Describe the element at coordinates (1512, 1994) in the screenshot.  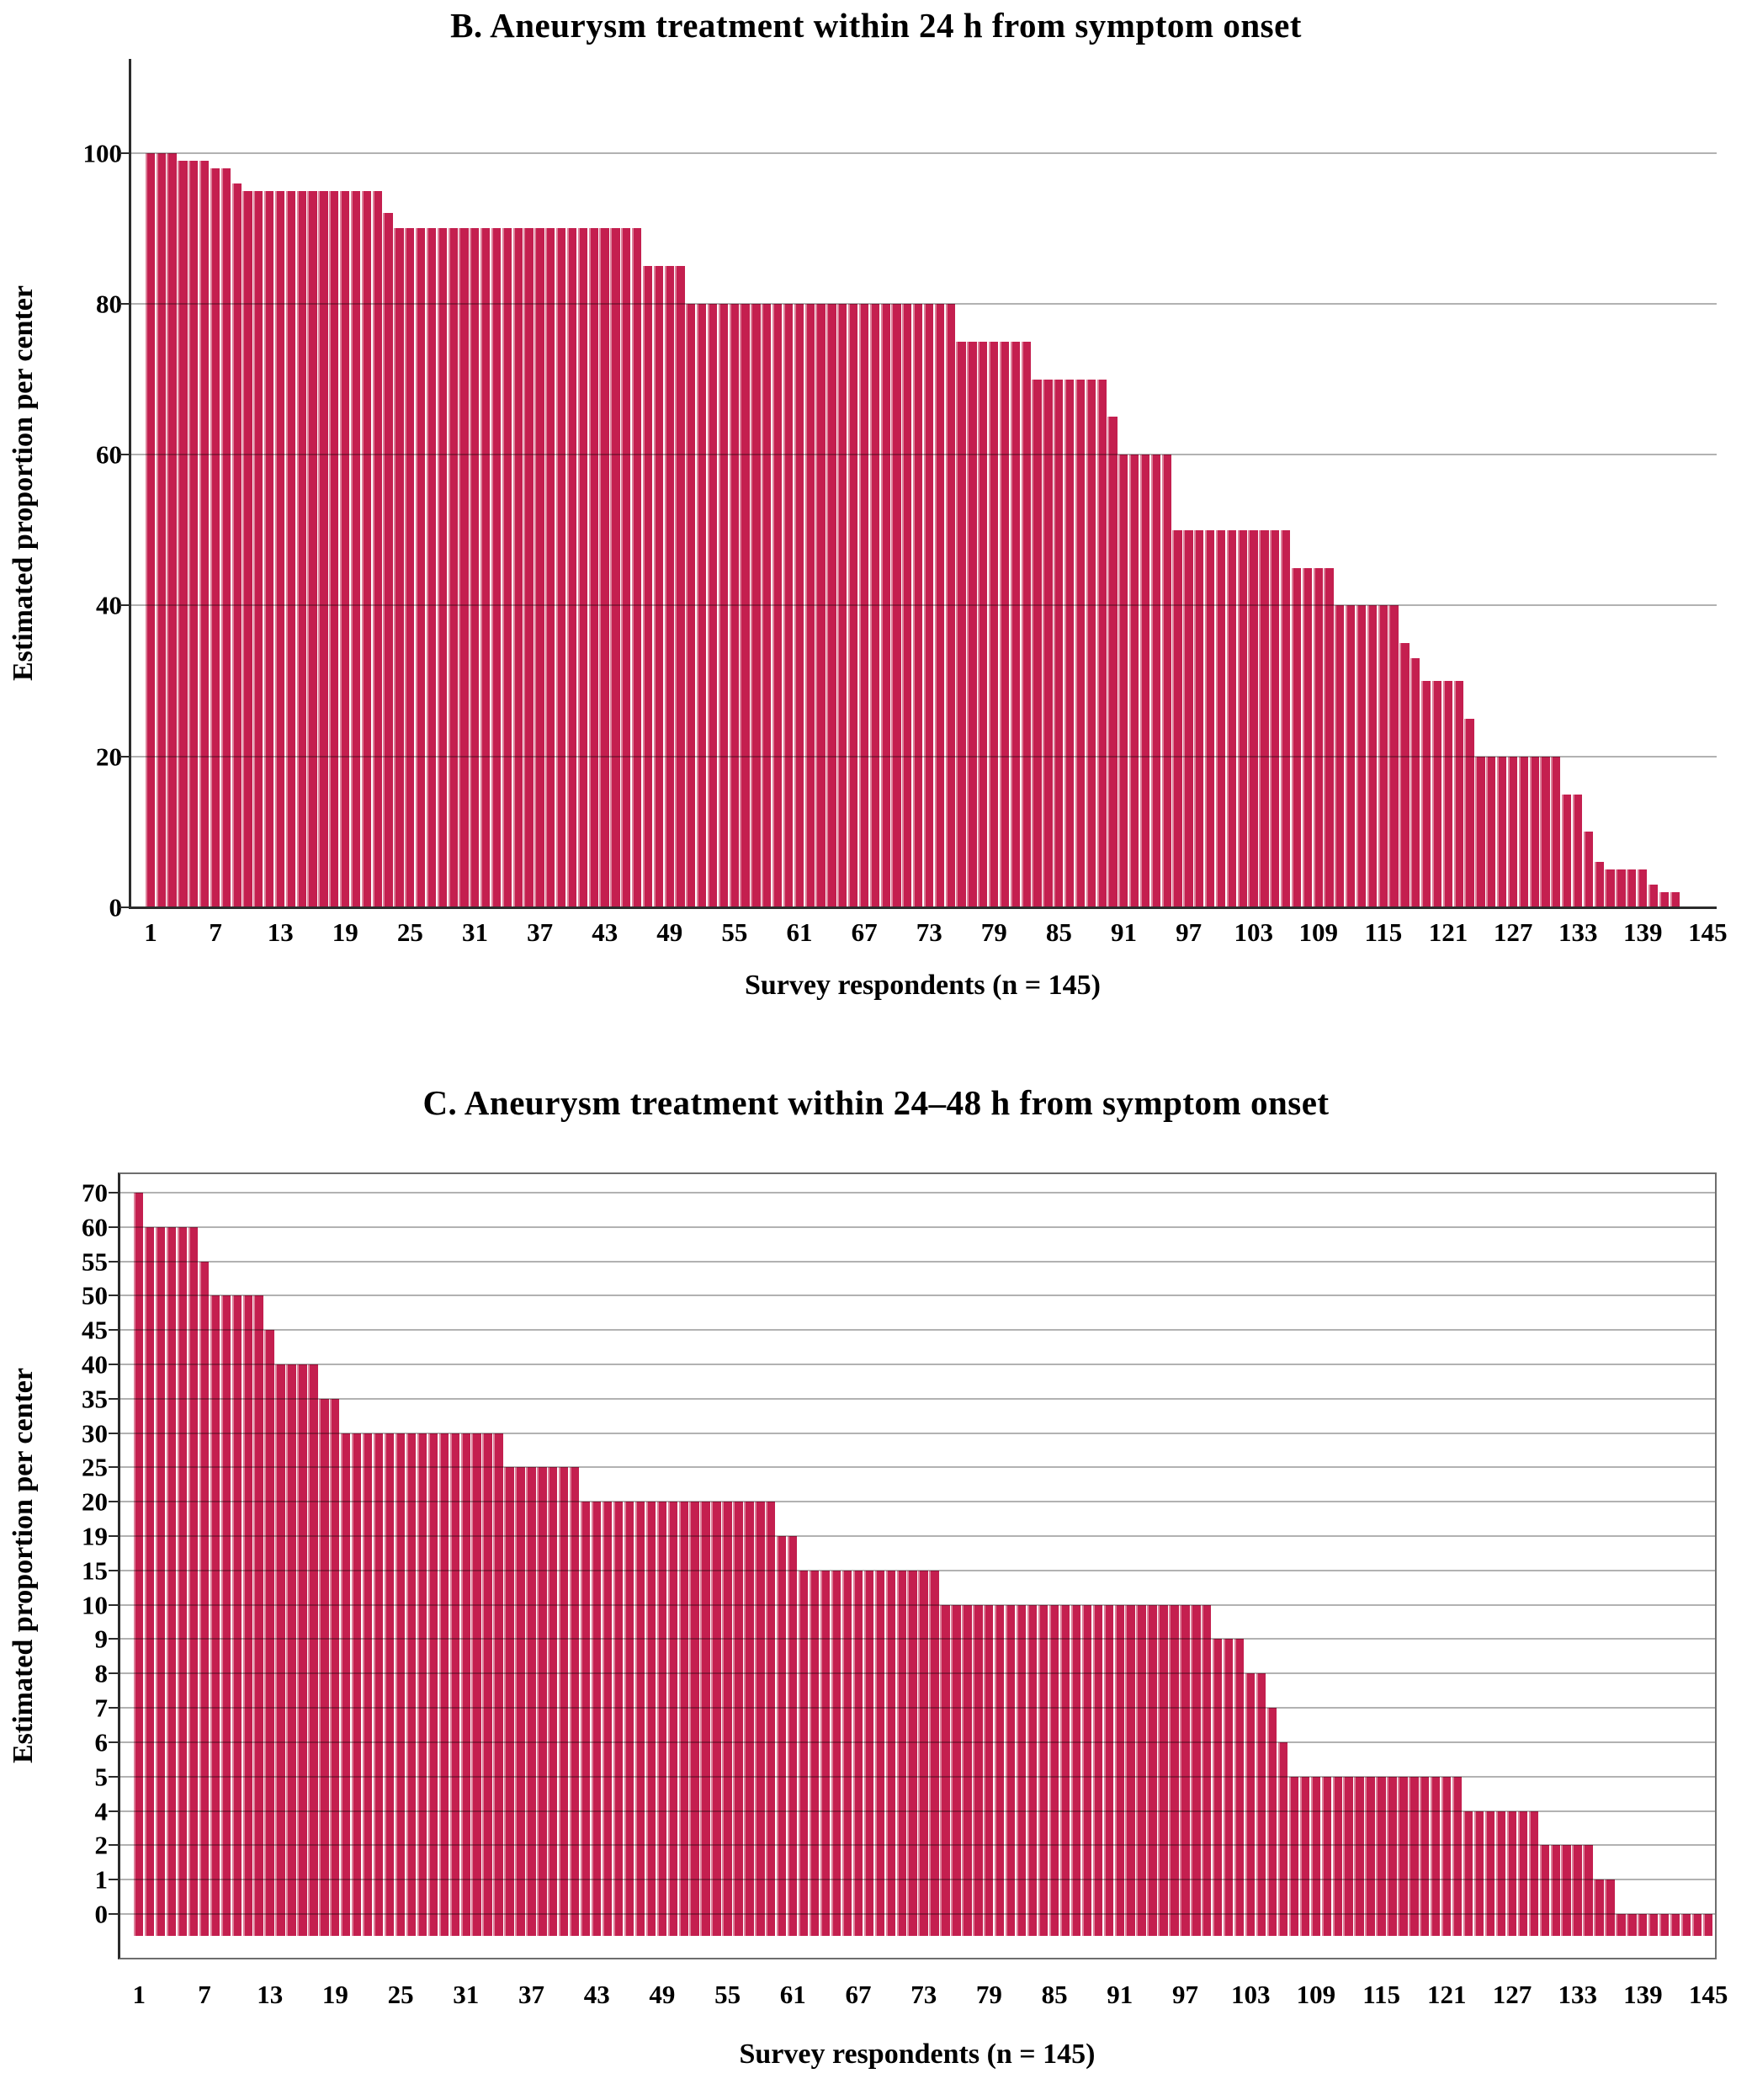
I see `x-tick-label: 127` at that location.